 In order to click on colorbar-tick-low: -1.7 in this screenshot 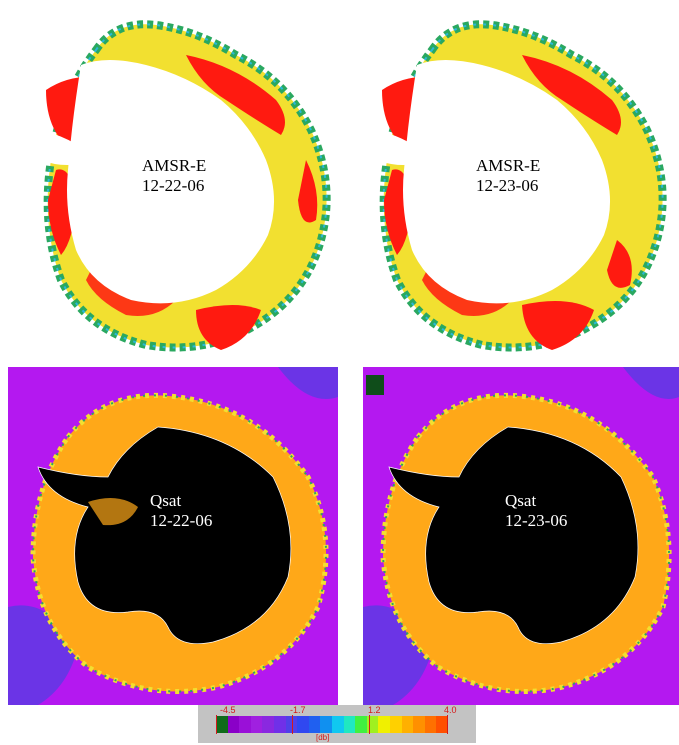, I will do `click(298, 710)`.